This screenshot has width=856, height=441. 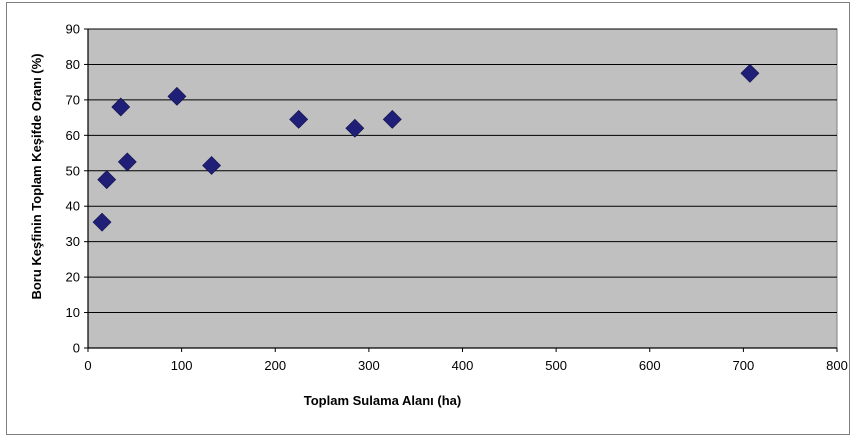 I want to click on y-tick-label: 0, so click(x=76, y=348).